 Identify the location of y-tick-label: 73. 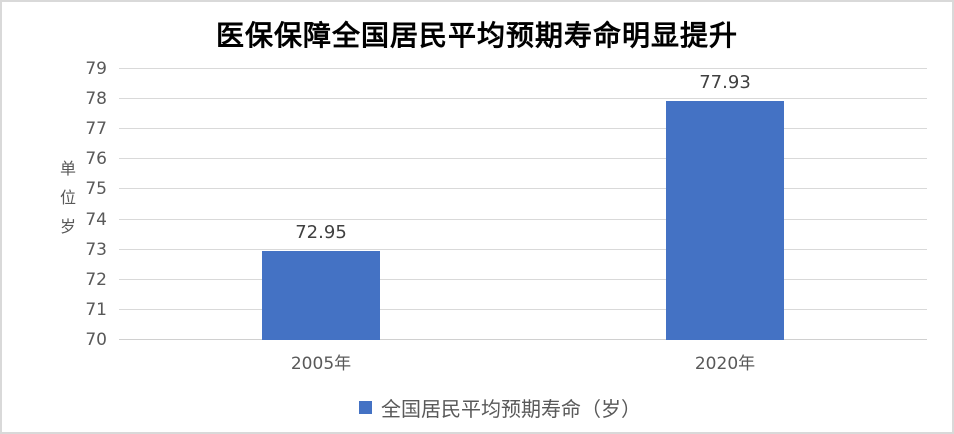
(96, 249).